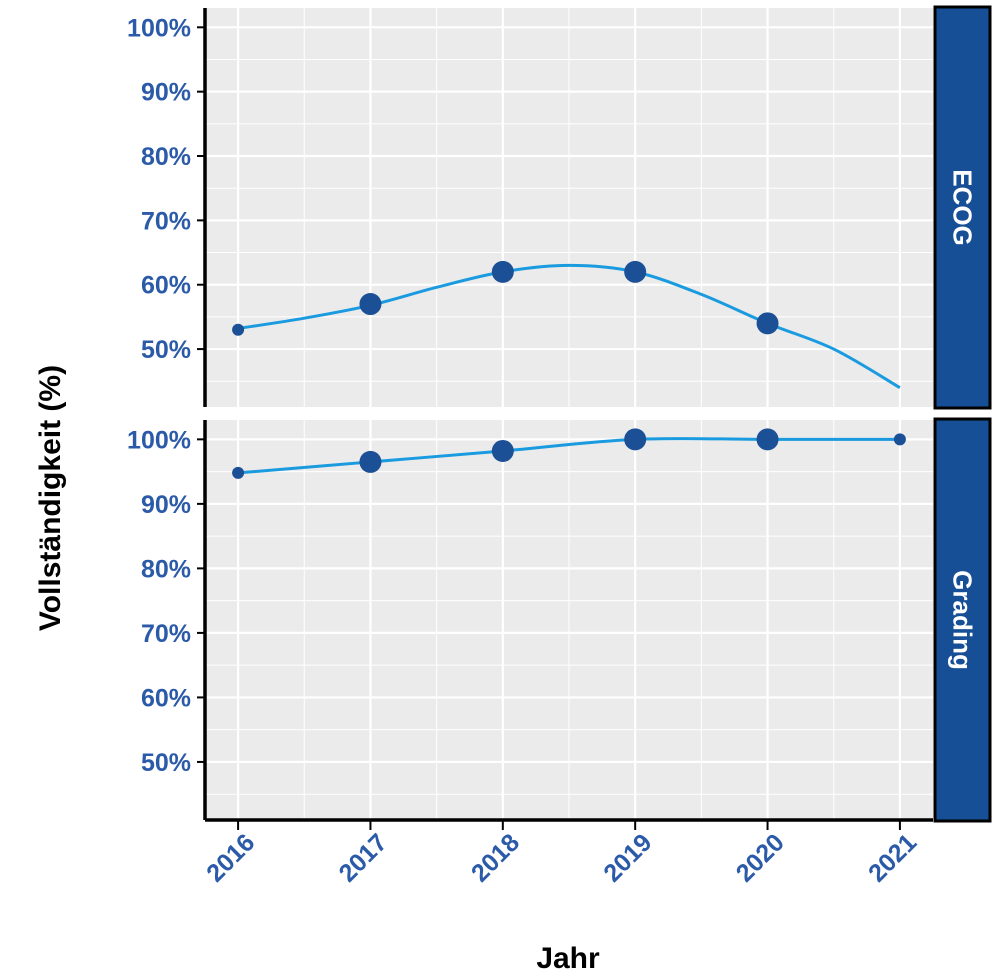 This screenshot has height=978, width=998. I want to click on x-tick-label: 2019, so click(627, 857).